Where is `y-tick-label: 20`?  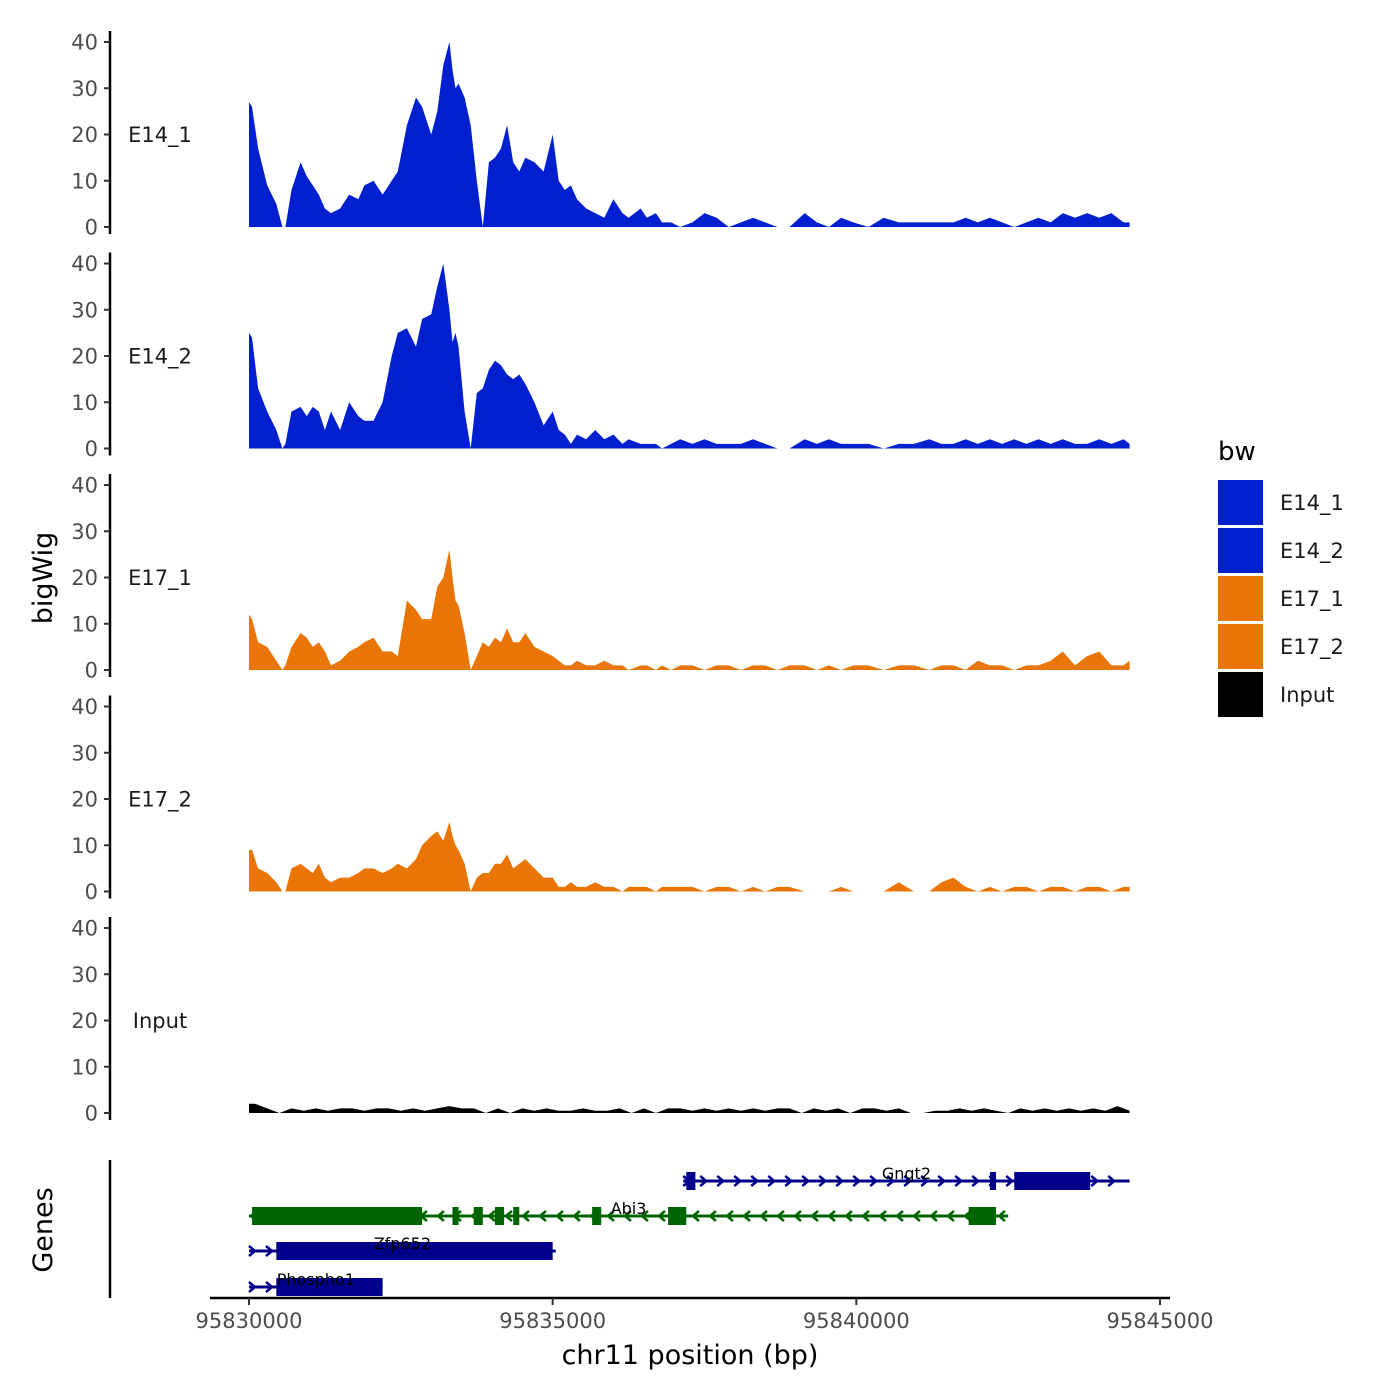 y-tick-label: 20 is located at coordinates (84, 800).